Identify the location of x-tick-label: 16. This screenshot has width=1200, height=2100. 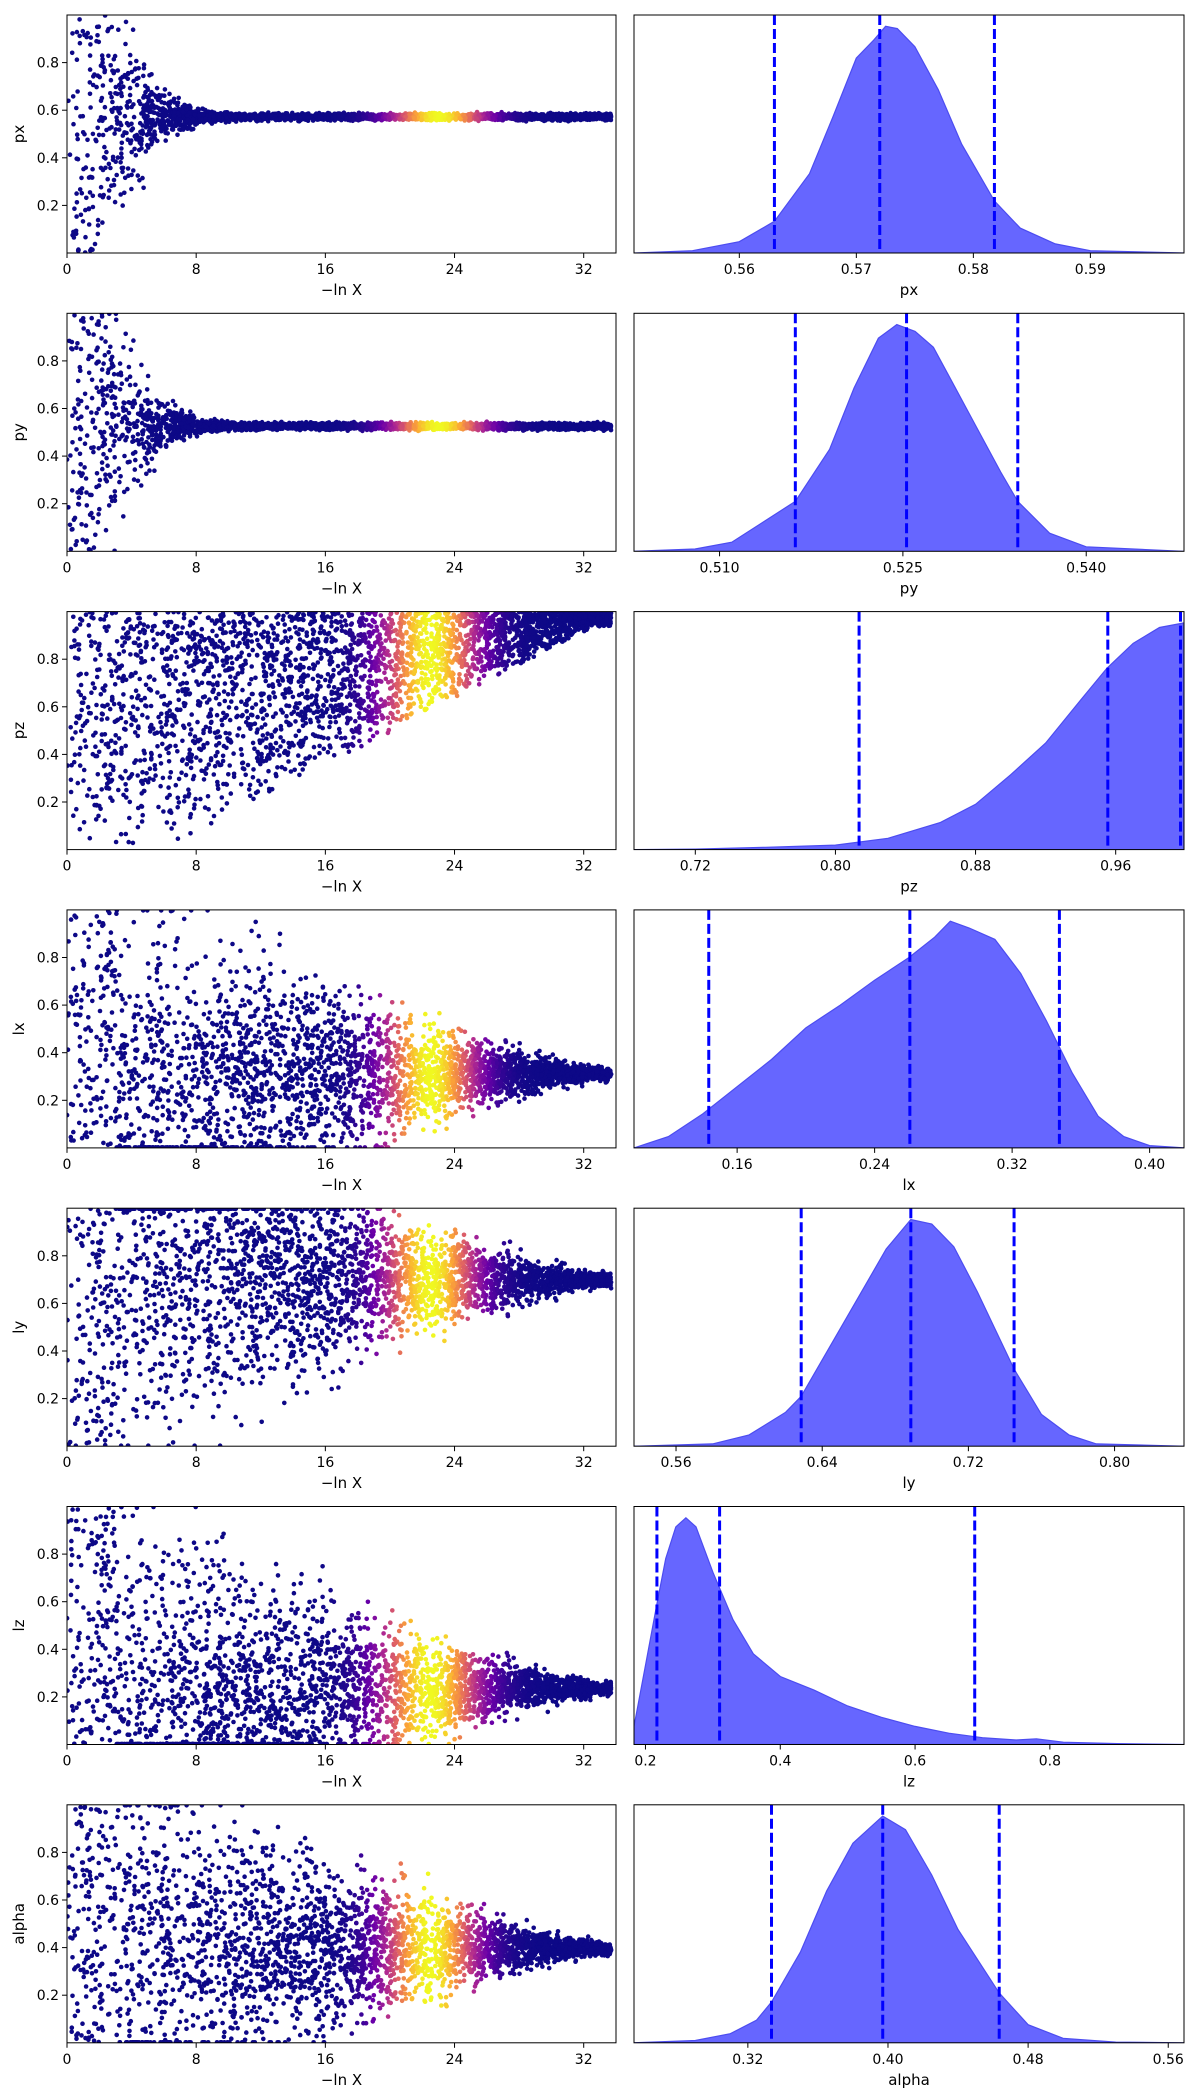
(325, 270).